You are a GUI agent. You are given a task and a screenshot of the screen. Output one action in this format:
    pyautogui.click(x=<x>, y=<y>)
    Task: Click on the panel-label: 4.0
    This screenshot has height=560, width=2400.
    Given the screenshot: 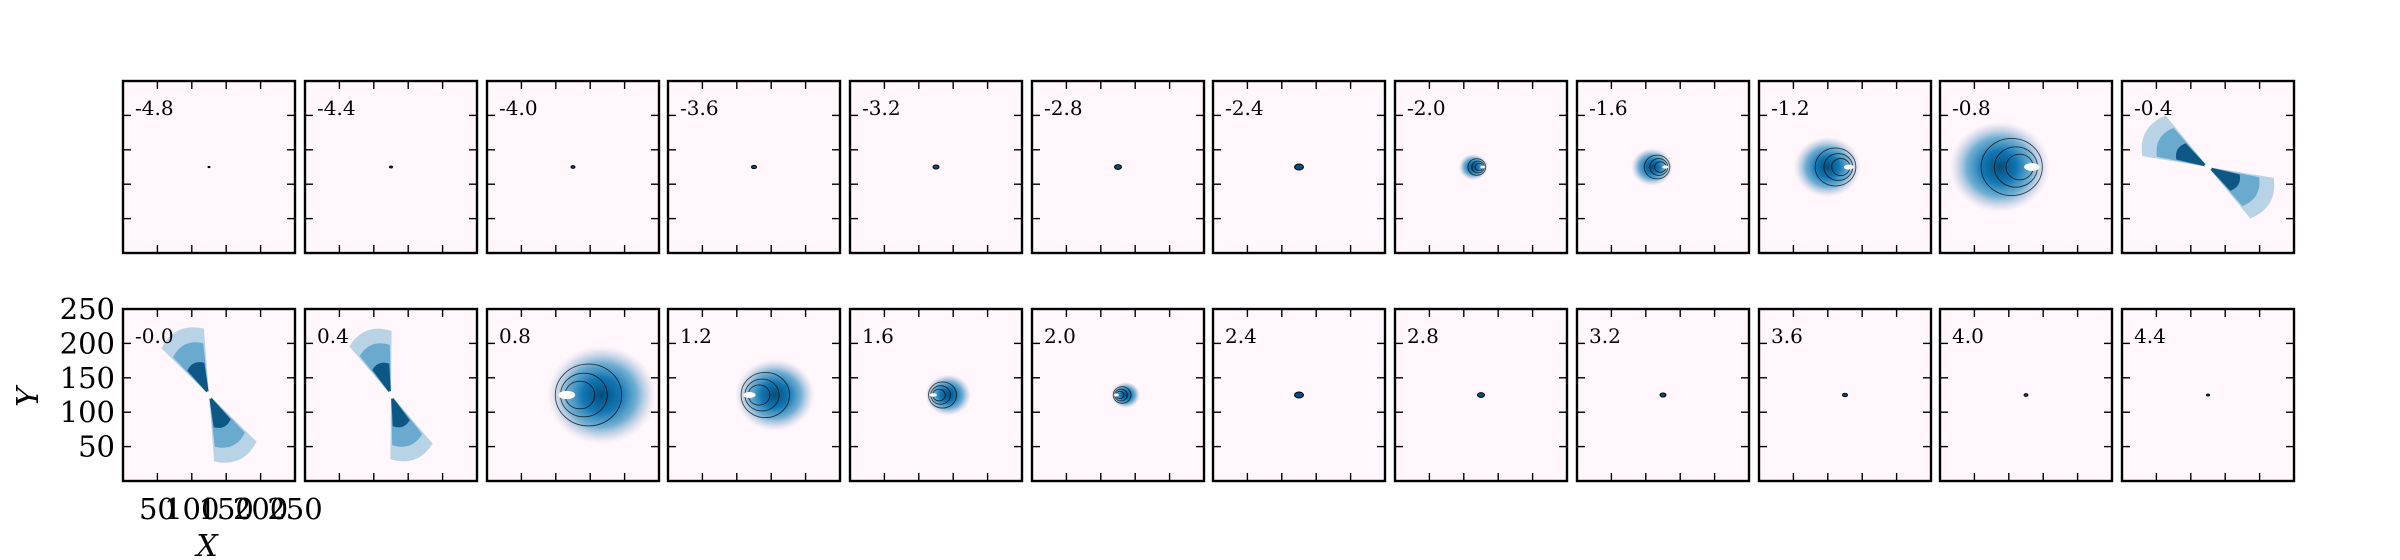 What is the action you would take?
    pyautogui.click(x=1968, y=336)
    